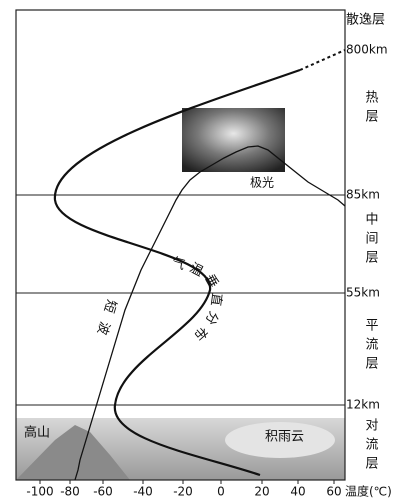 This screenshot has height=502, width=395. I want to click on curve-label: 气温垂直分布, so click(197, 300).